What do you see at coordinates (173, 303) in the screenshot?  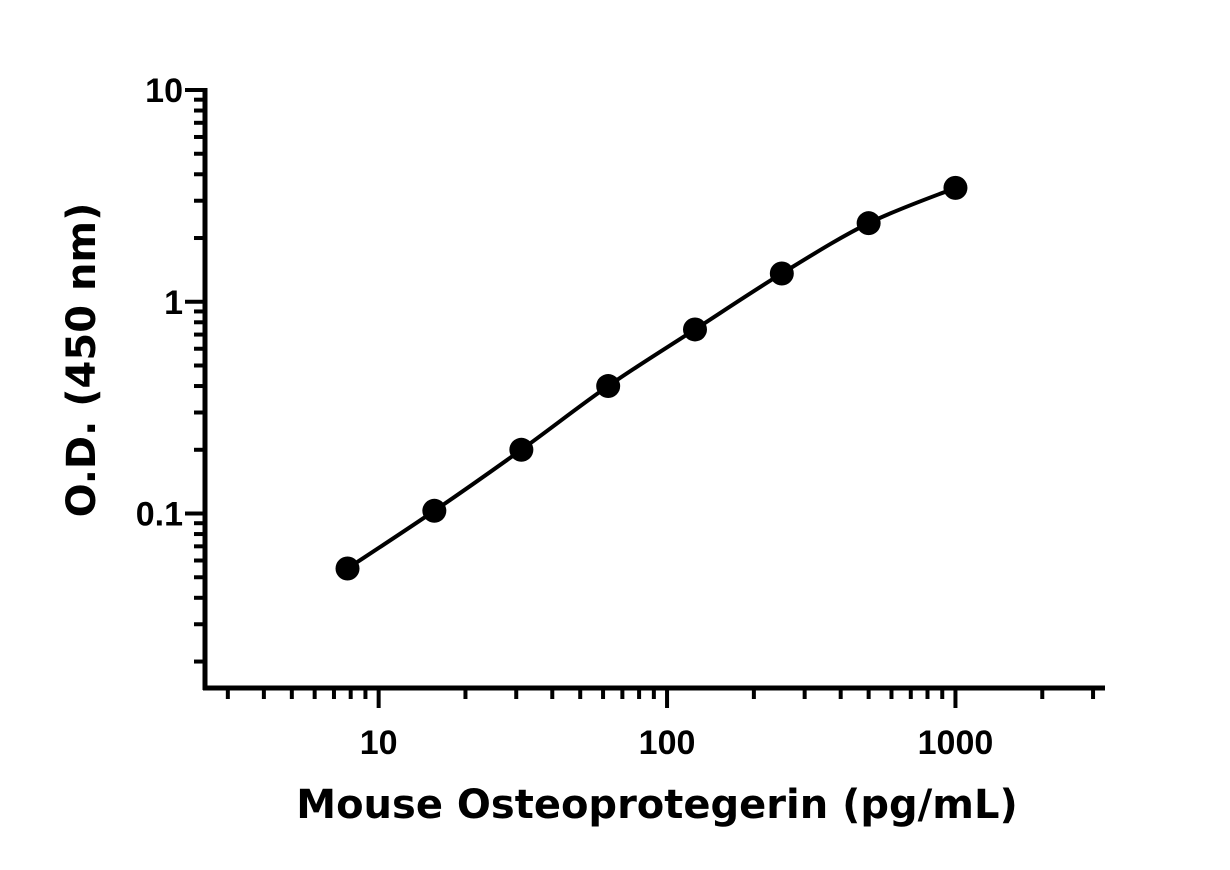 I see `y-tick-label: 1` at bounding box center [173, 303].